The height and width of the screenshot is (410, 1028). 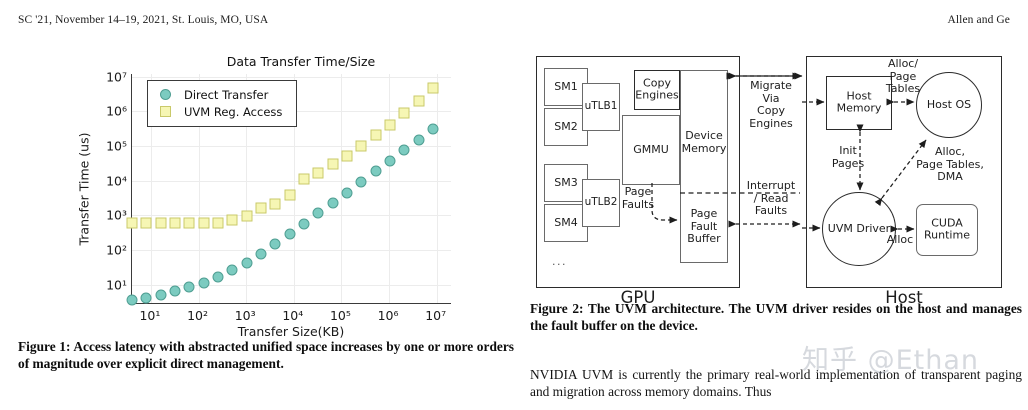 I want to click on cuda-runtime-label: CUDA Runtime, so click(x=947, y=229).